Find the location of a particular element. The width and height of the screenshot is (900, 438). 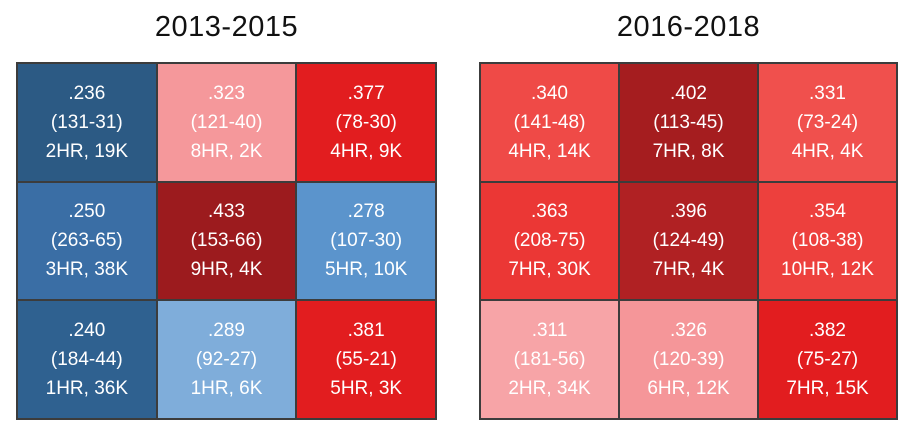

heatmap-cell: .433 (153-66) 9HR, 4K is located at coordinates (226, 241).